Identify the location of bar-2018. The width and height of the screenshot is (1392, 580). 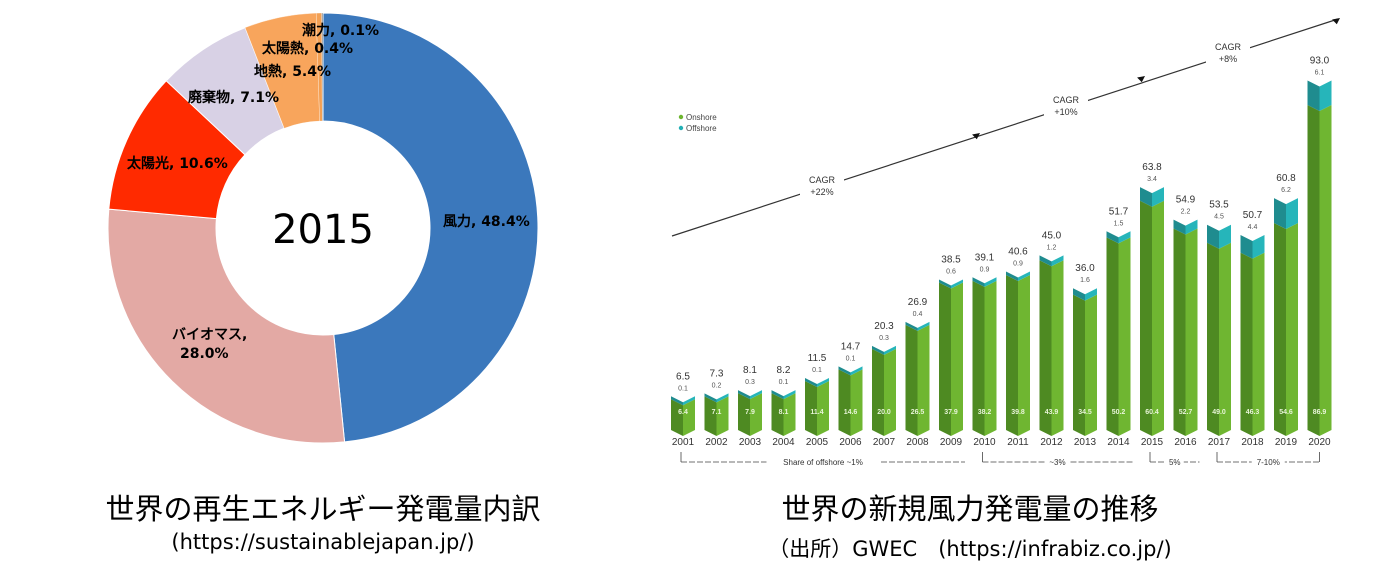
(1252, 335).